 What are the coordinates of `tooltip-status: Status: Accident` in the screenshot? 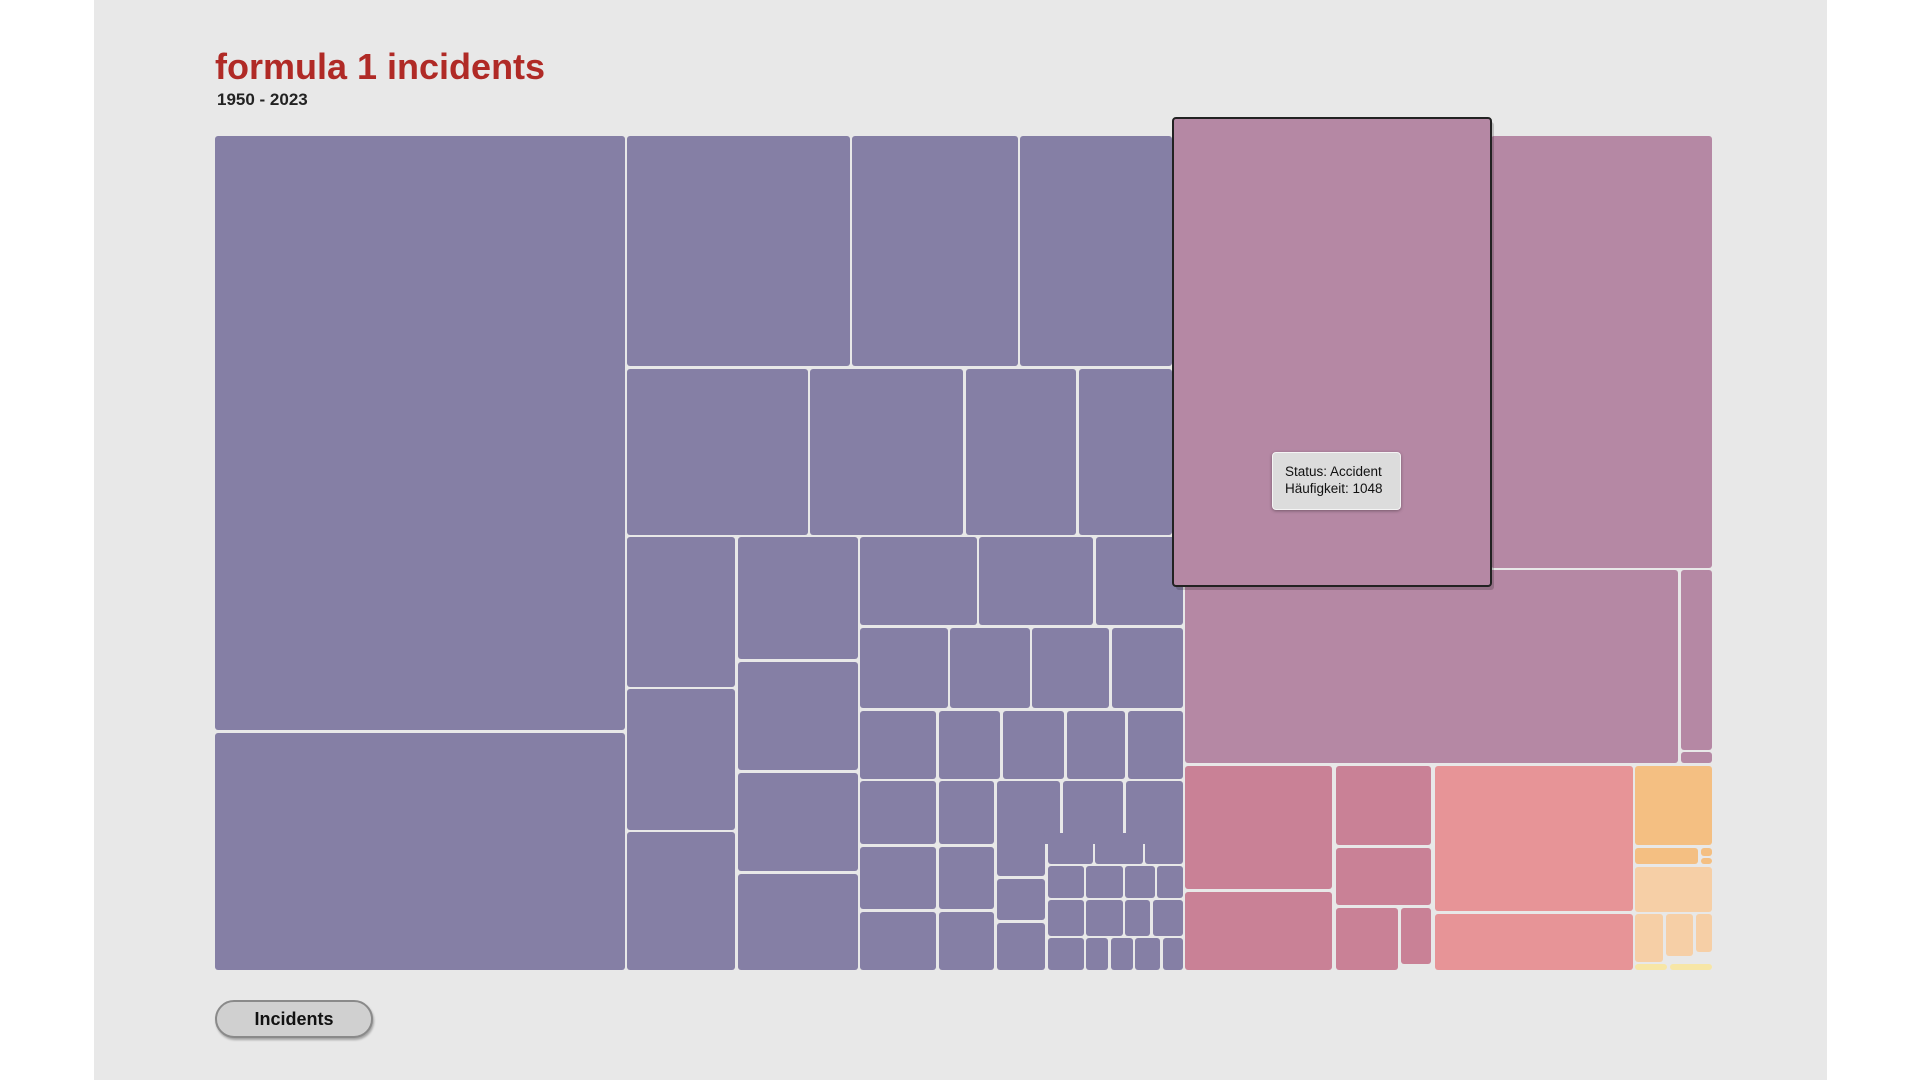 It's located at (1333, 471).